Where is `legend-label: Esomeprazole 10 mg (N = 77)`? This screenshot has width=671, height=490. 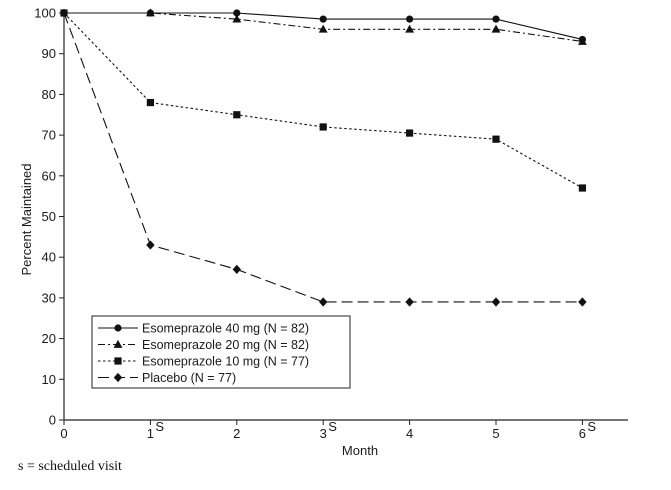 legend-label: Esomeprazole 10 mg (N = 77) is located at coordinates (225, 362).